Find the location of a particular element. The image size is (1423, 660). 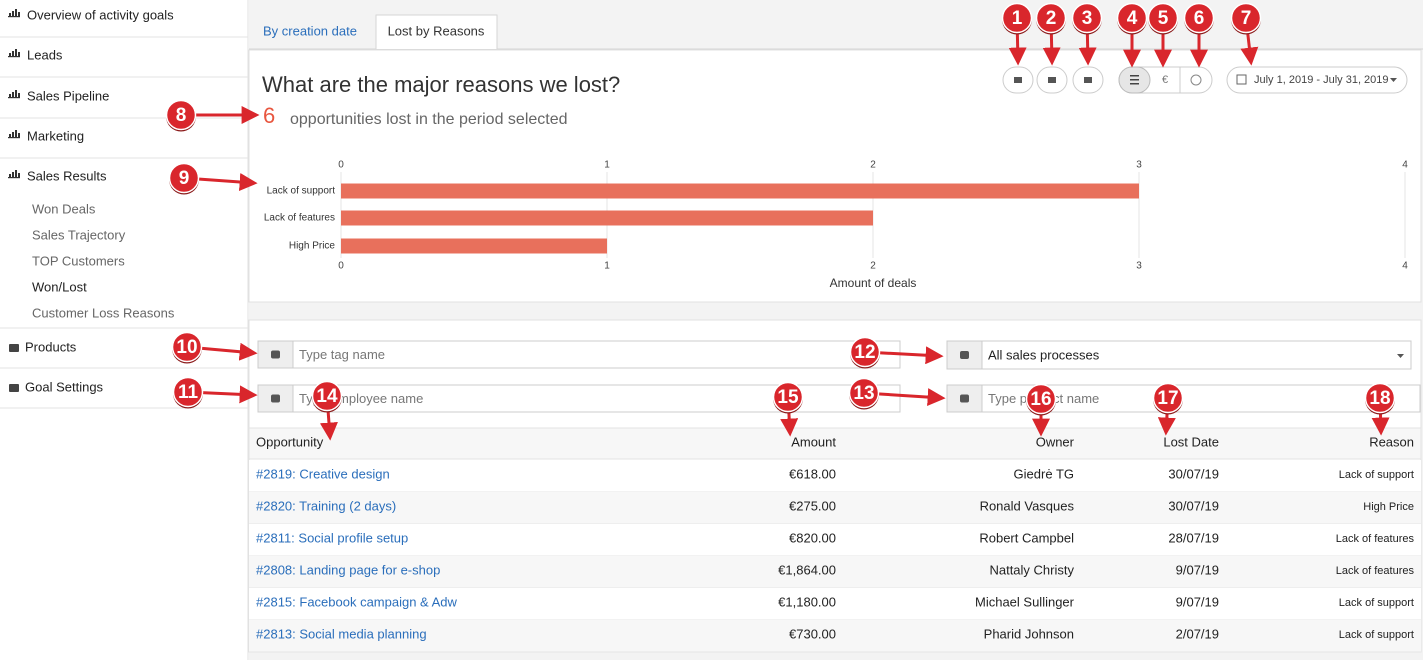

table-header is located at coordinates (835, 443).